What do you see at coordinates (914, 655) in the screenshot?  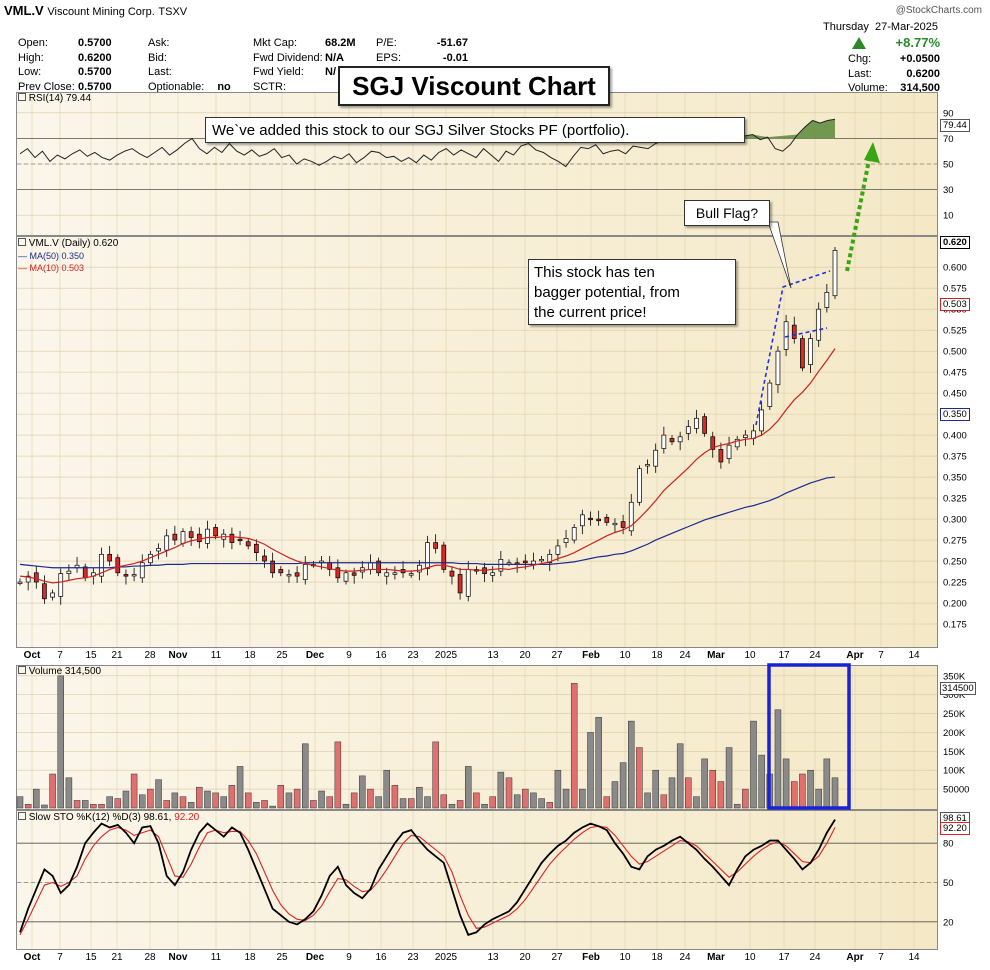 I see `x-tick-label: 14` at bounding box center [914, 655].